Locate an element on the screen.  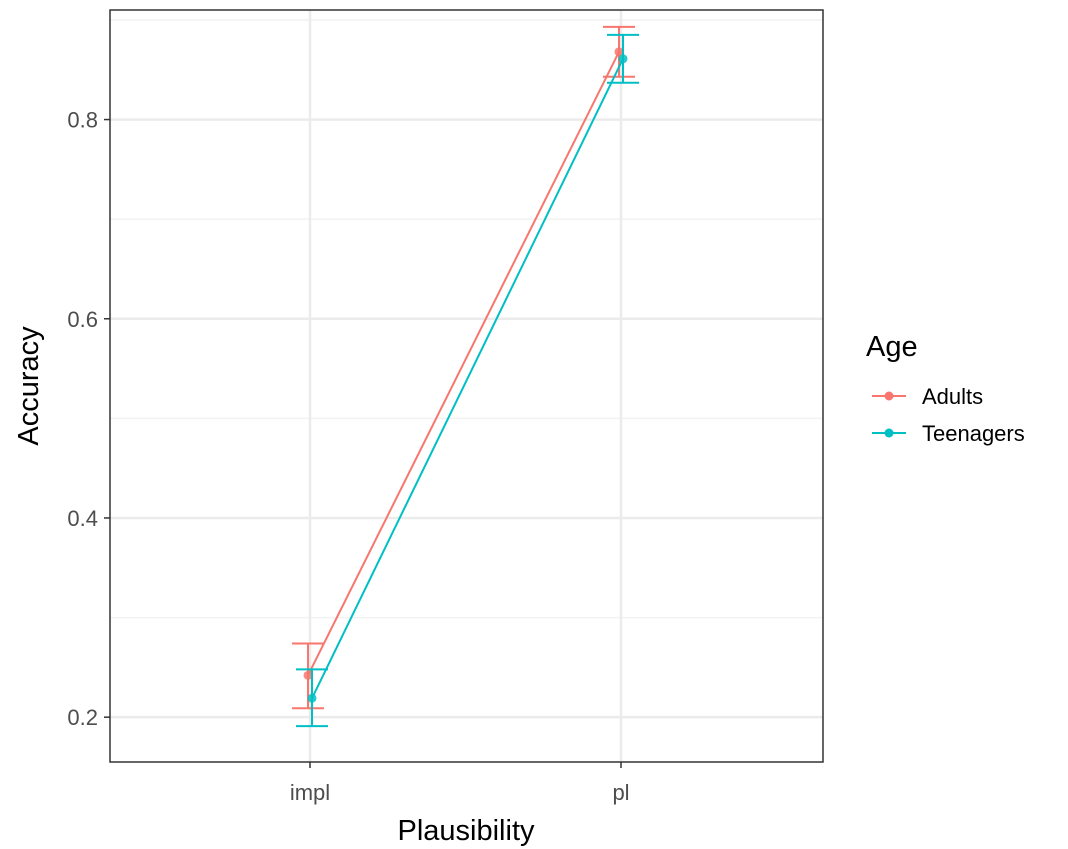
legend-label: Teenagers is located at coordinates (973, 433).